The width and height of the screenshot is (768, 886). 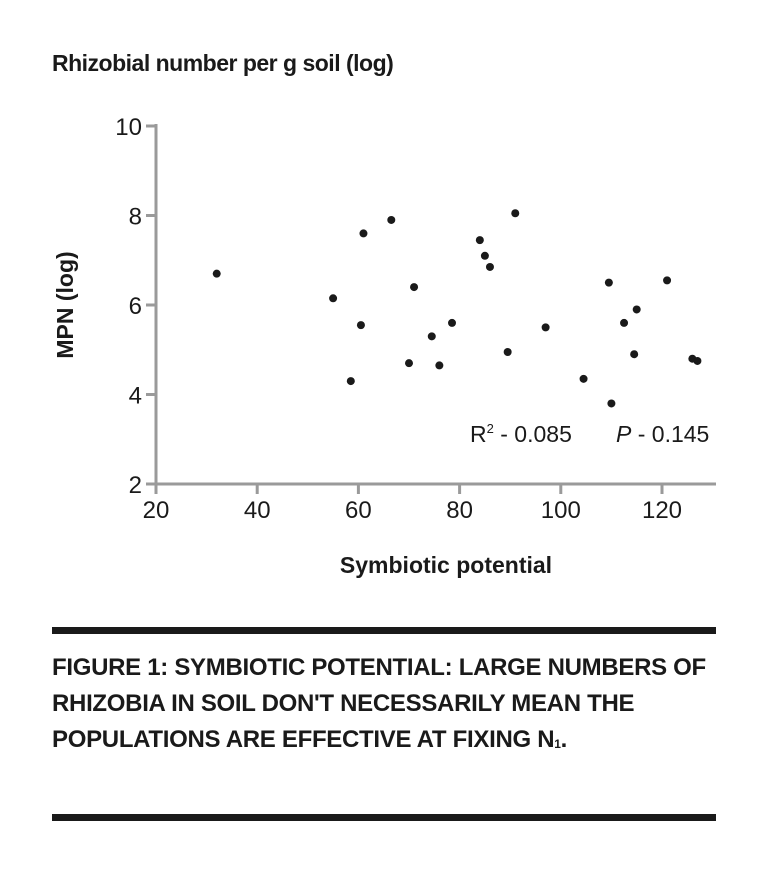 What do you see at coordinates (156, 510) in the screenshot?
I see `x-tick-label: 20` at bounding box center [156, 510].